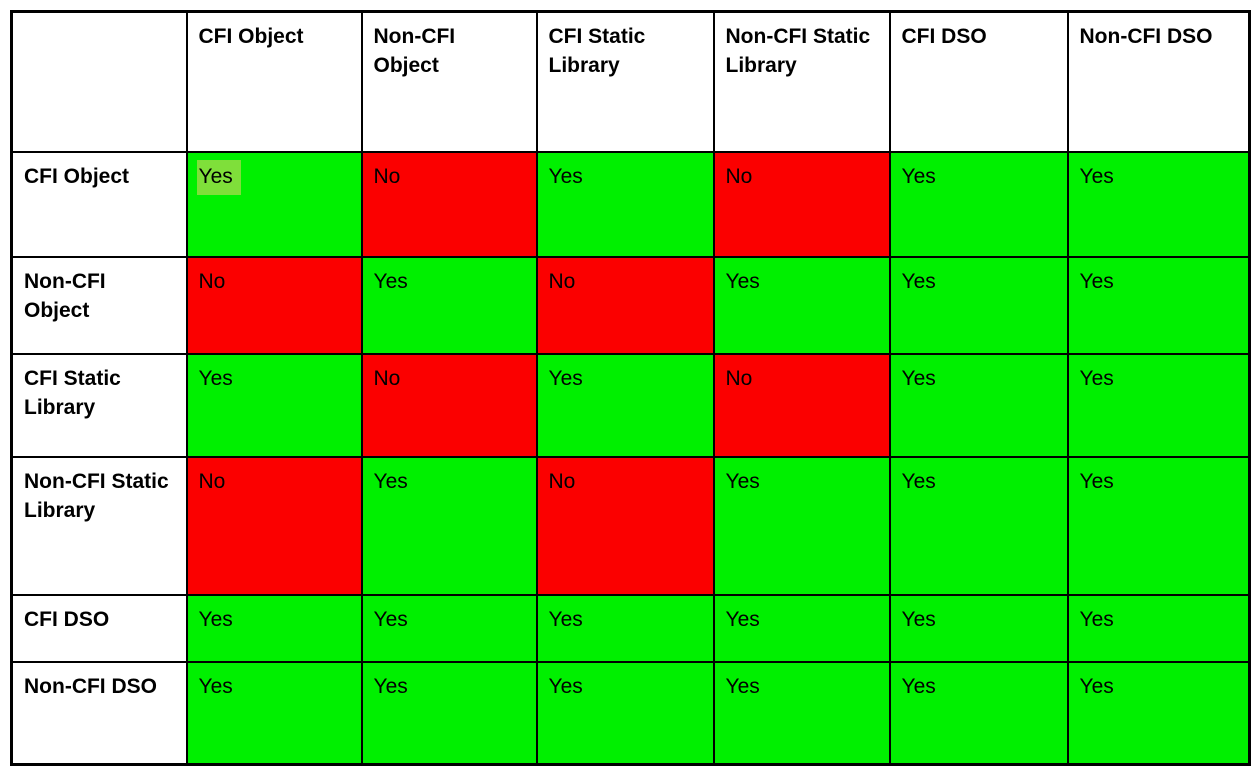 This screenshot has height=776, width=1258. Describe the element at coordinates (274, 81) in the screenshot. I see `column-header: CFI Object` at that location.